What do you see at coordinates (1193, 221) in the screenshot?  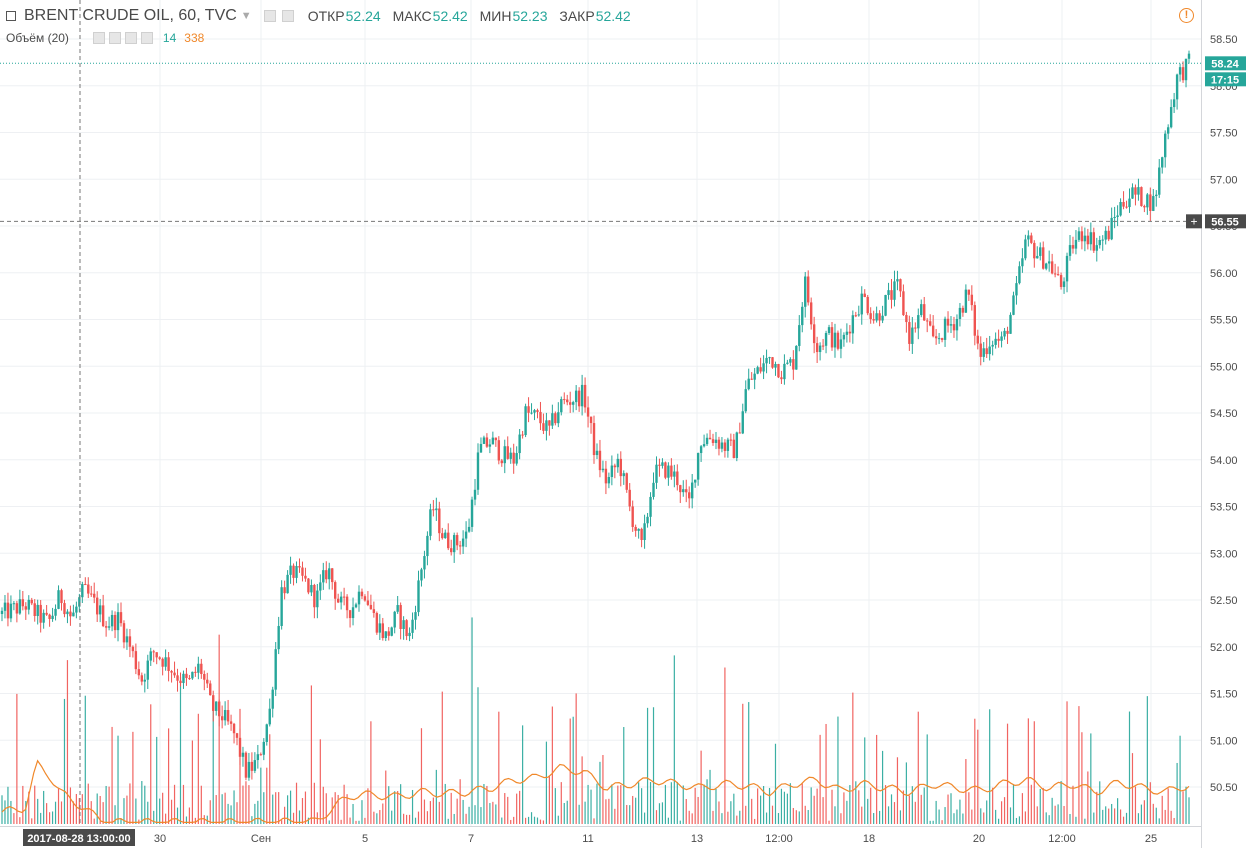 I see `crosshair-plus-icon: +` at bounding box center [1193, 221].